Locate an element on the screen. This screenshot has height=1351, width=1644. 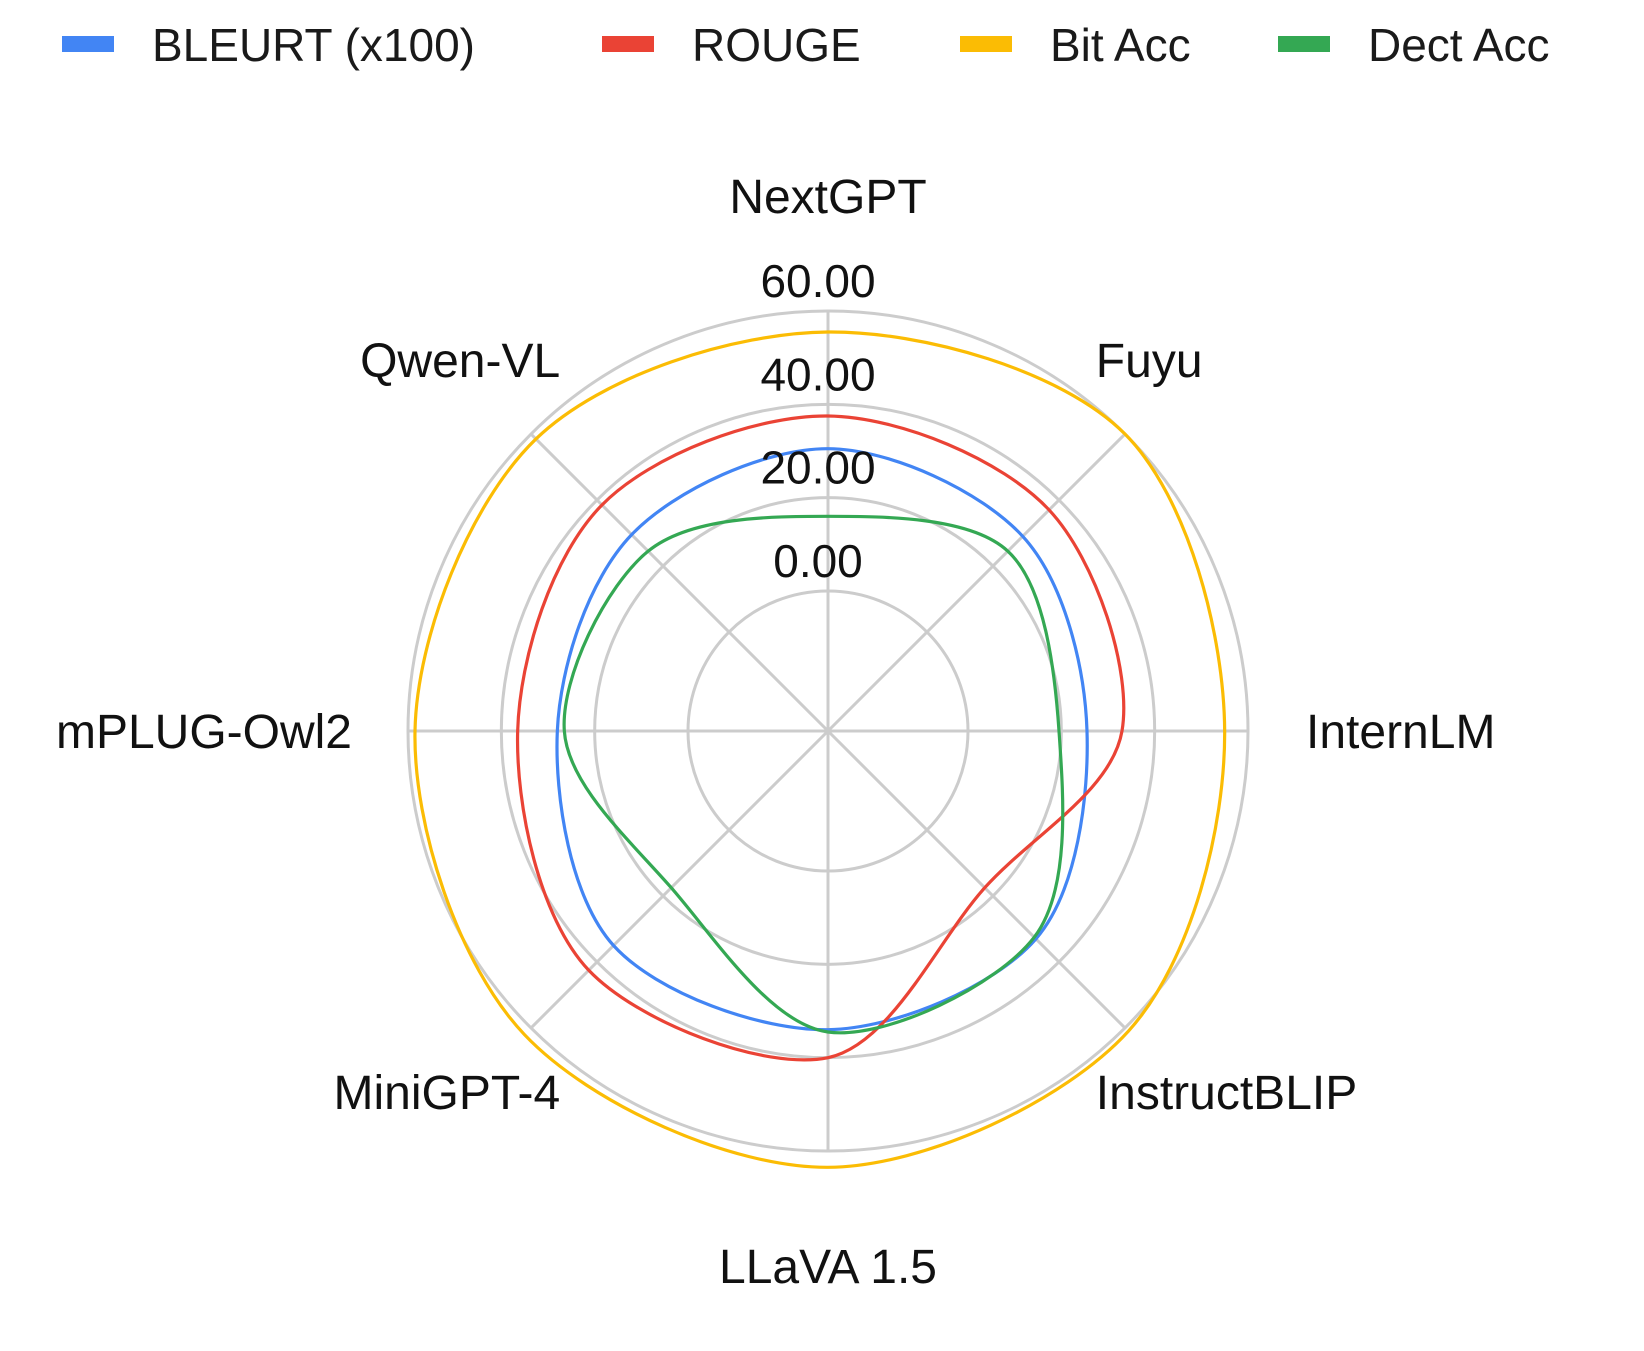
legend-label-bit-acc: Bit Acc is located at coordinates (1120, 45).